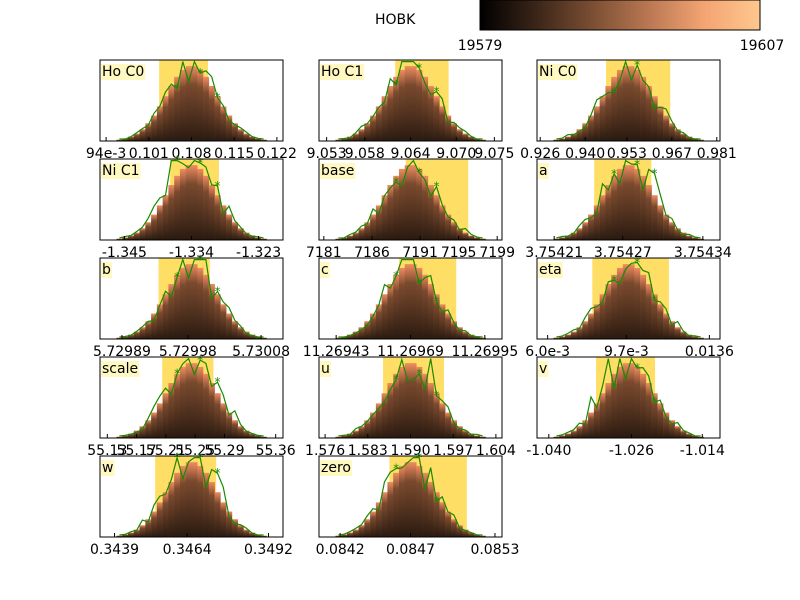 This screenshot has width=800, height=600. What do you see at coordinates (224, 451) in the screenshot?
I see `tick-label: 55.29` at bounding box center [224, 451].